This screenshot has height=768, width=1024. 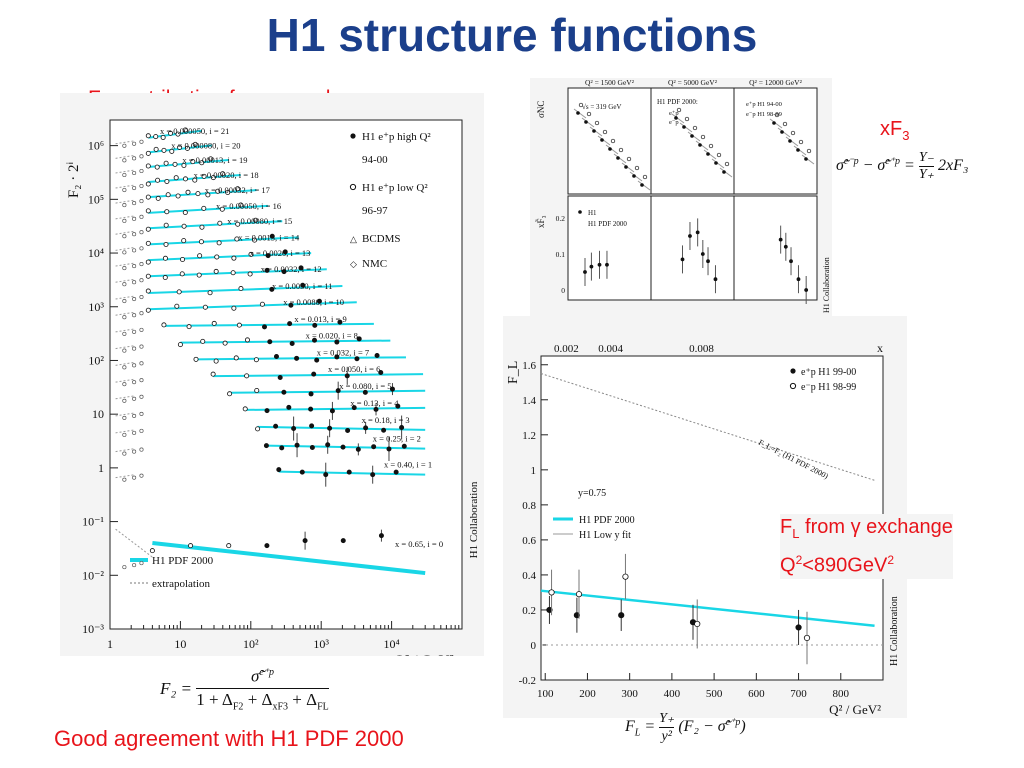 I want to click on xf3-ytick-label: 0, so click(x=563, y=290).